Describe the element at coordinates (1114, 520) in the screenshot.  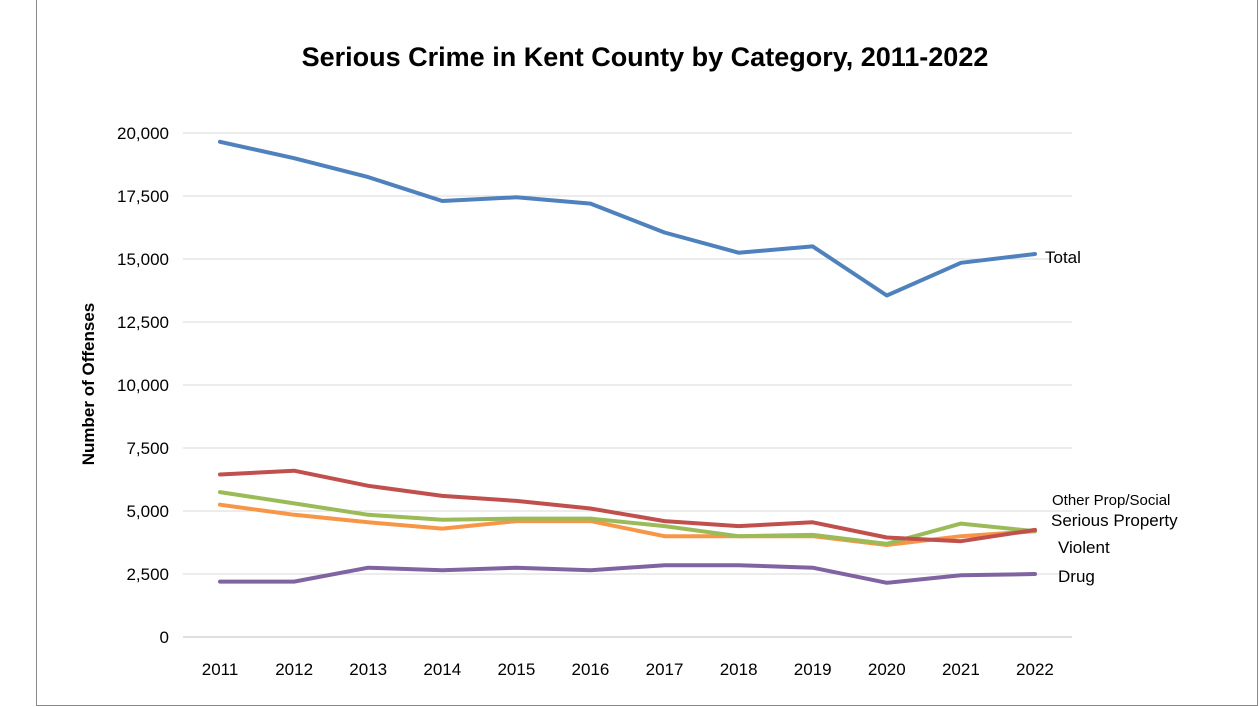
I see `series-label-serious-property: Serious Property` at that location.